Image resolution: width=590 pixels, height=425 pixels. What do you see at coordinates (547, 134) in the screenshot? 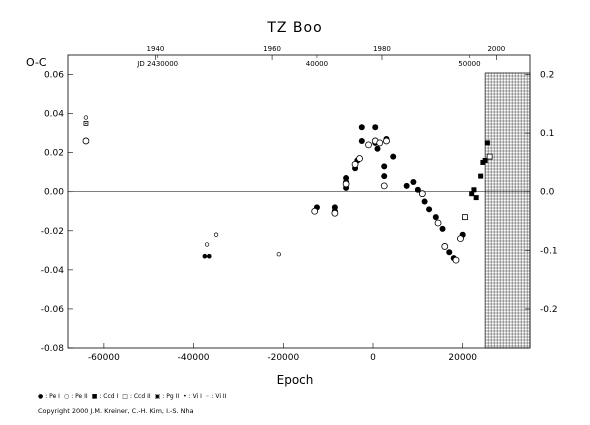
I see `right-tick-label: 0.1` at bounding box center [547, 134].